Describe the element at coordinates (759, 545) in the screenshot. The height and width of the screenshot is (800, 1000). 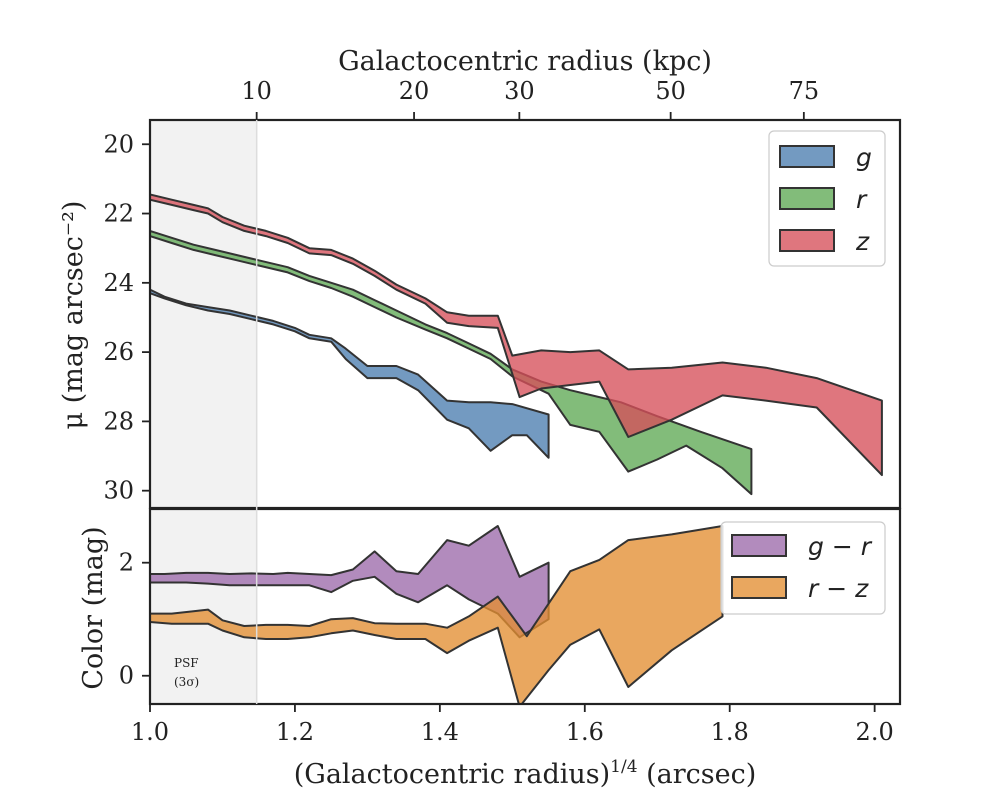
I see `legend-swatch-g-r` at that location.